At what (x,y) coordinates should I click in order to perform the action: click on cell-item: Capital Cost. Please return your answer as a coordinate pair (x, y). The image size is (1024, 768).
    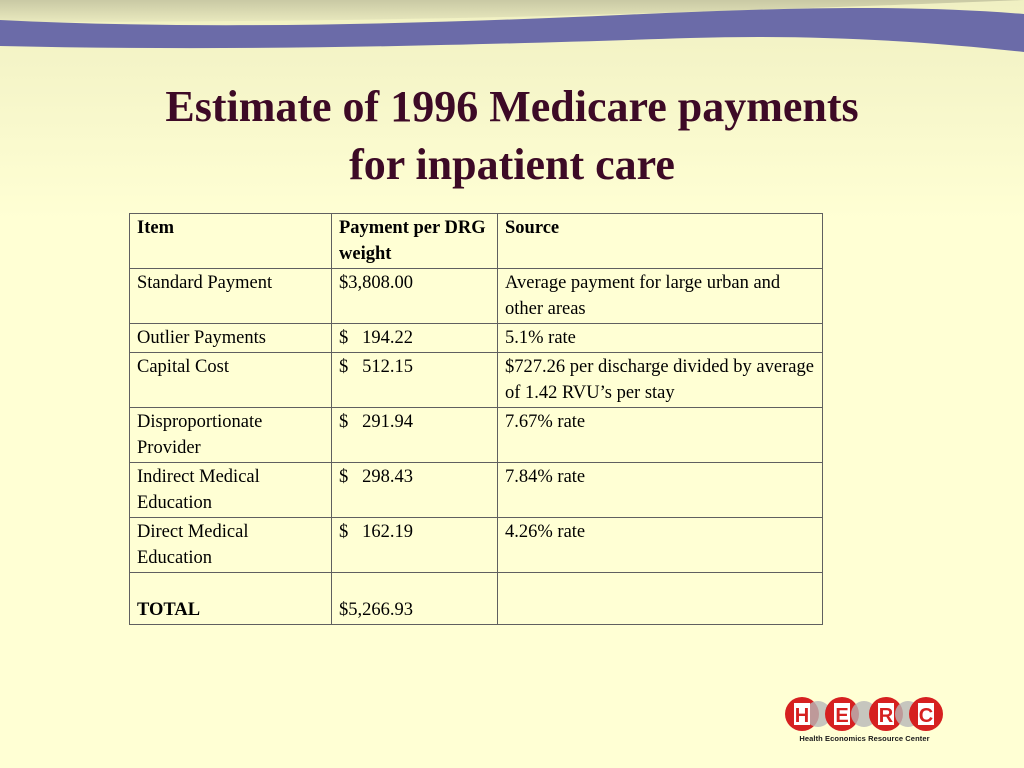
    Looking at the image, I should click on (230, 380).